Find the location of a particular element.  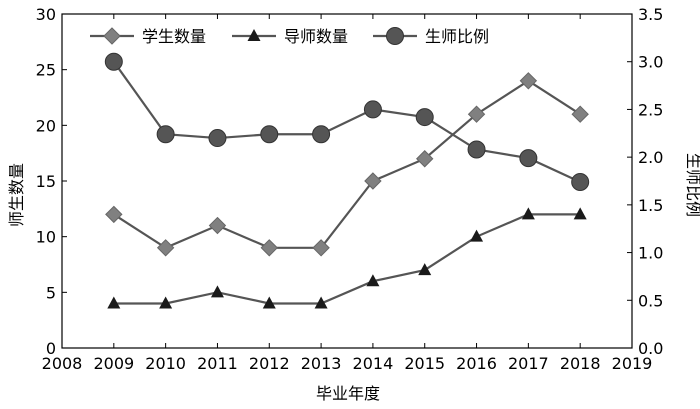

y2-tick-label: 0.0 is located at coordinates (650, 348).